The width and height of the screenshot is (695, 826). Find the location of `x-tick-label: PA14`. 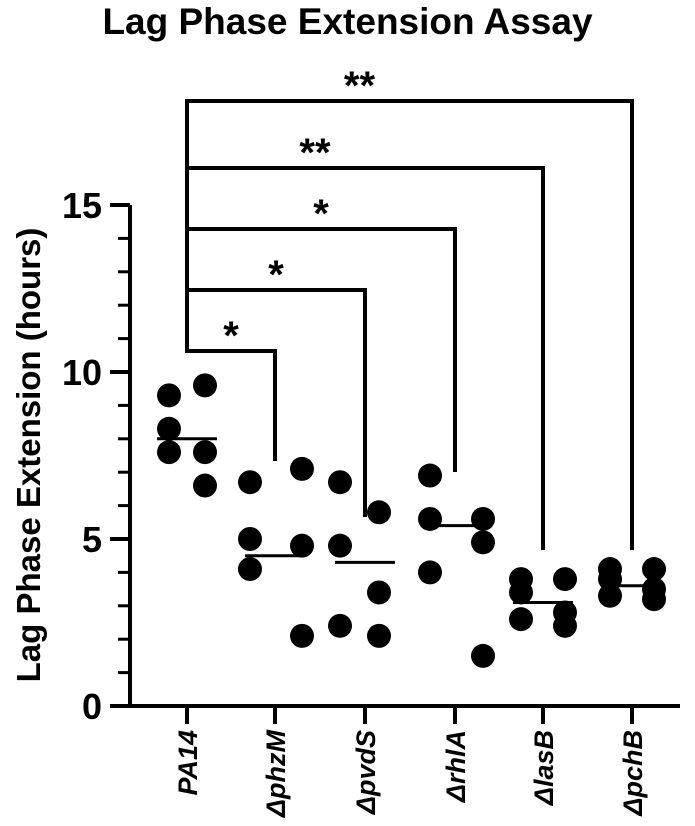

x-tick-label: PA14 is located at coordinates (188, 763).